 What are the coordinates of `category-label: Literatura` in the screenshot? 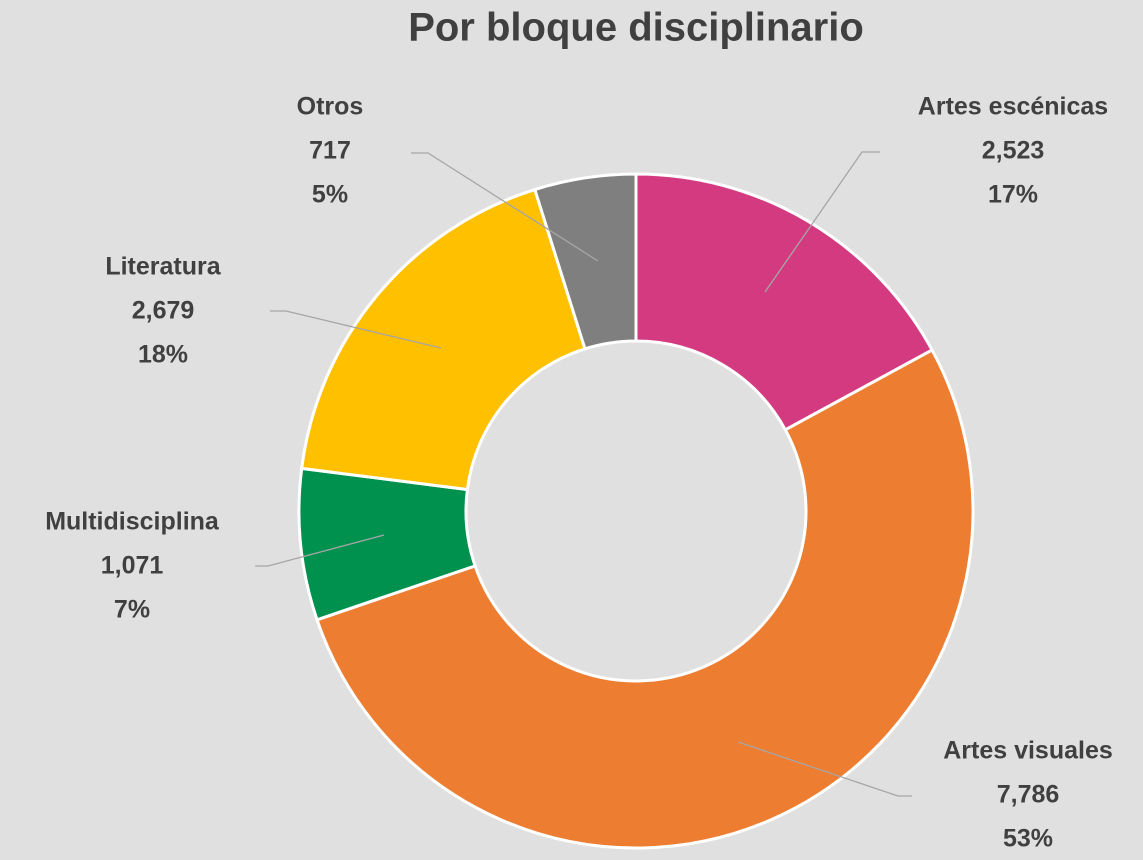 It's located at (163, 267).